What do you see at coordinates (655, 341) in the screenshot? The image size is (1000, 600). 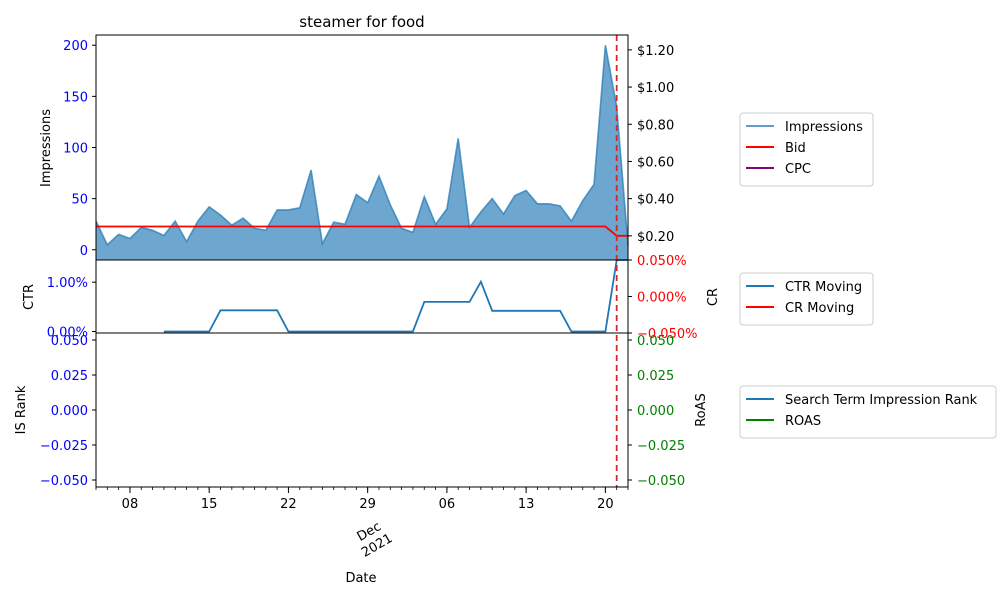 I see `roas-ytick-label: 0.050` at bounding box center [655, 341].